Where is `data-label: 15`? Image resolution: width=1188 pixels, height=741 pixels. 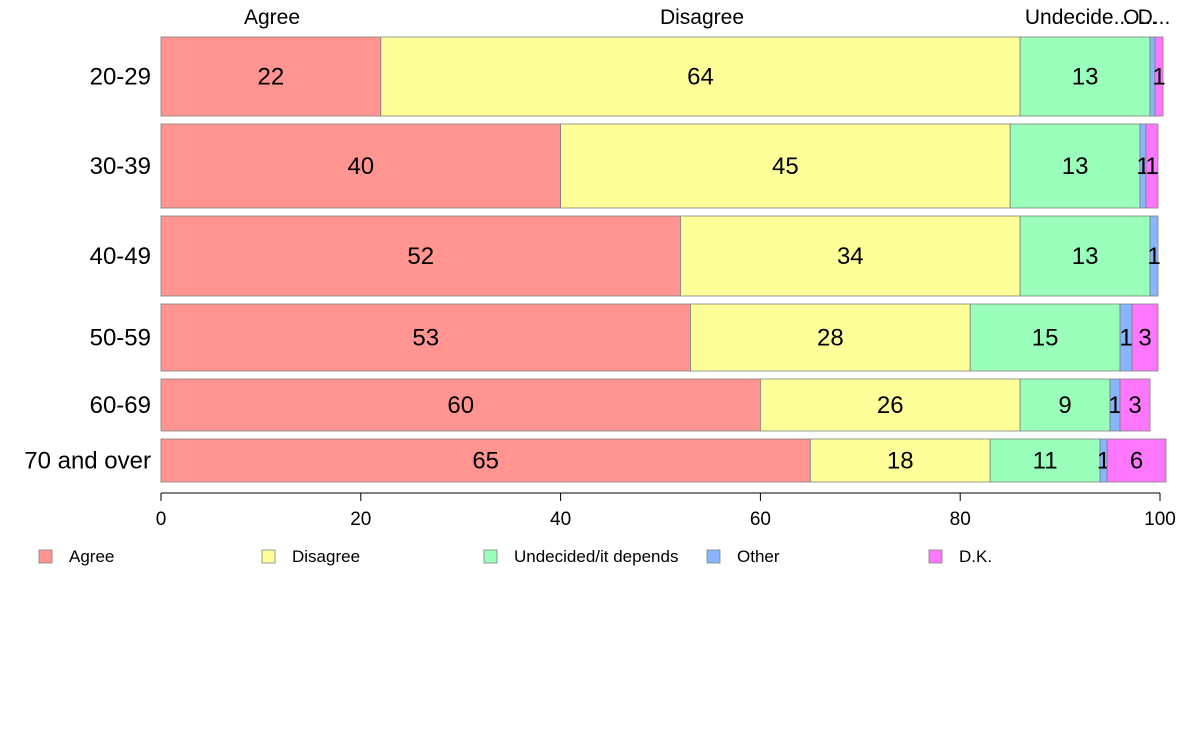 data-label: 15 is located at coordinates (1045, 338).